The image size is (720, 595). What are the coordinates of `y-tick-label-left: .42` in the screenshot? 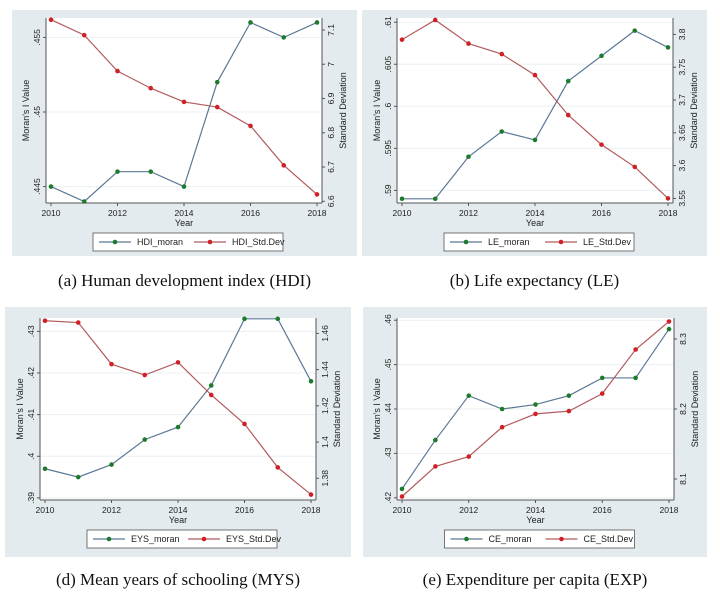 It's located at (388, 498).